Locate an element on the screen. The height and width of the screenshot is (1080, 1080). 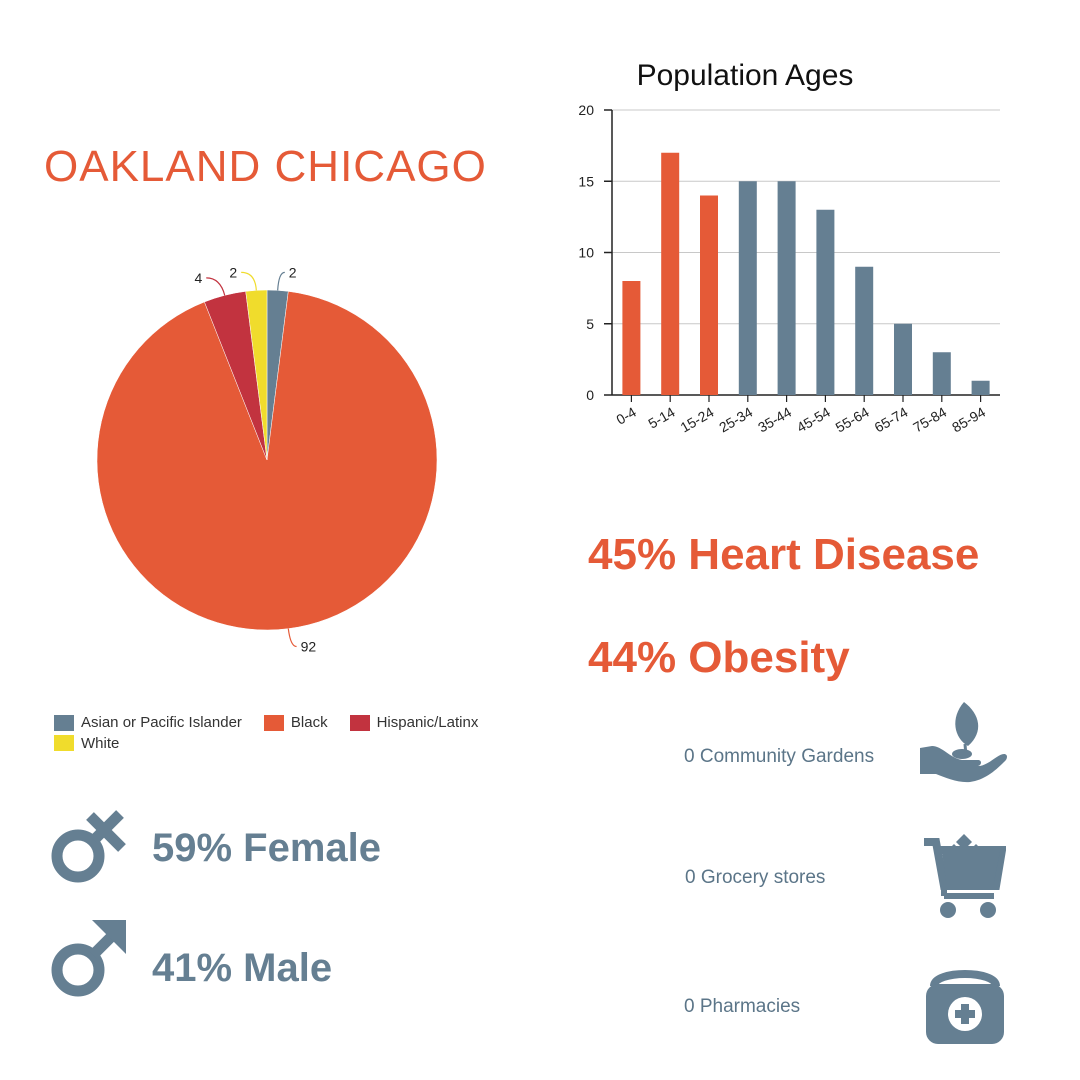
male-stat: 41% Male is located at coordinates (242, 968).